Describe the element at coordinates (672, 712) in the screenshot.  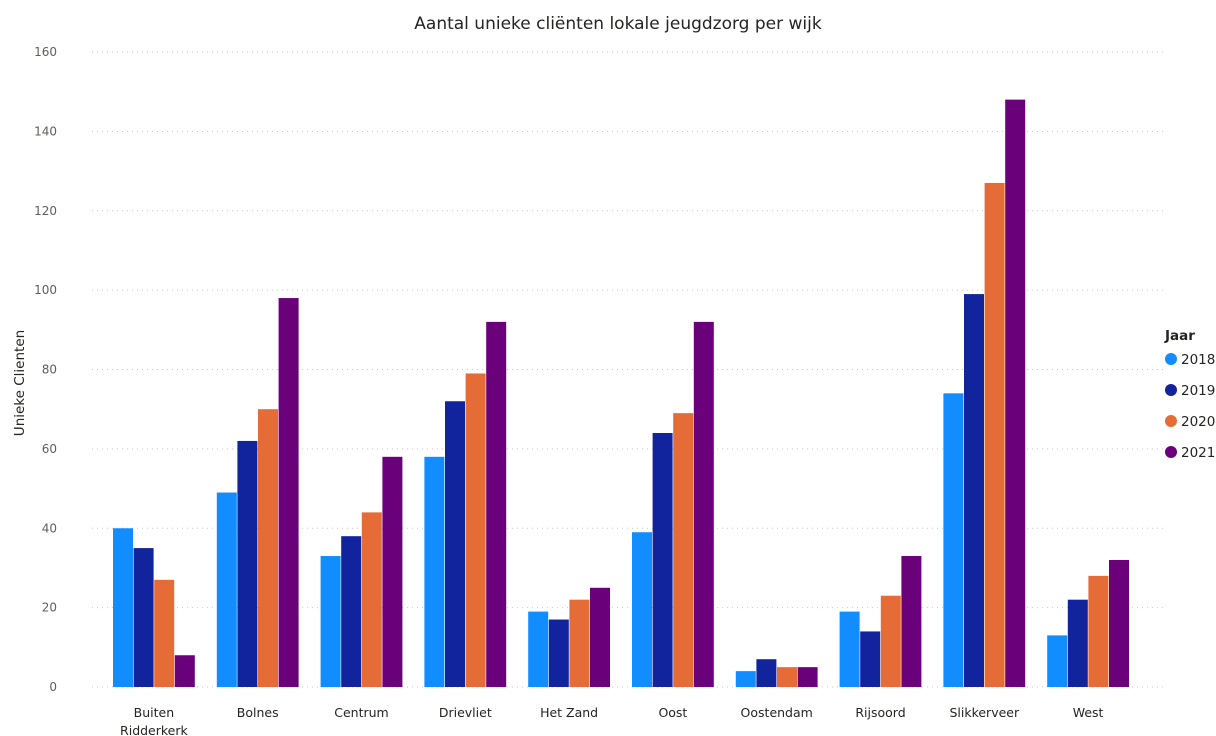
I see `x-tick-label: Oost` at that location.